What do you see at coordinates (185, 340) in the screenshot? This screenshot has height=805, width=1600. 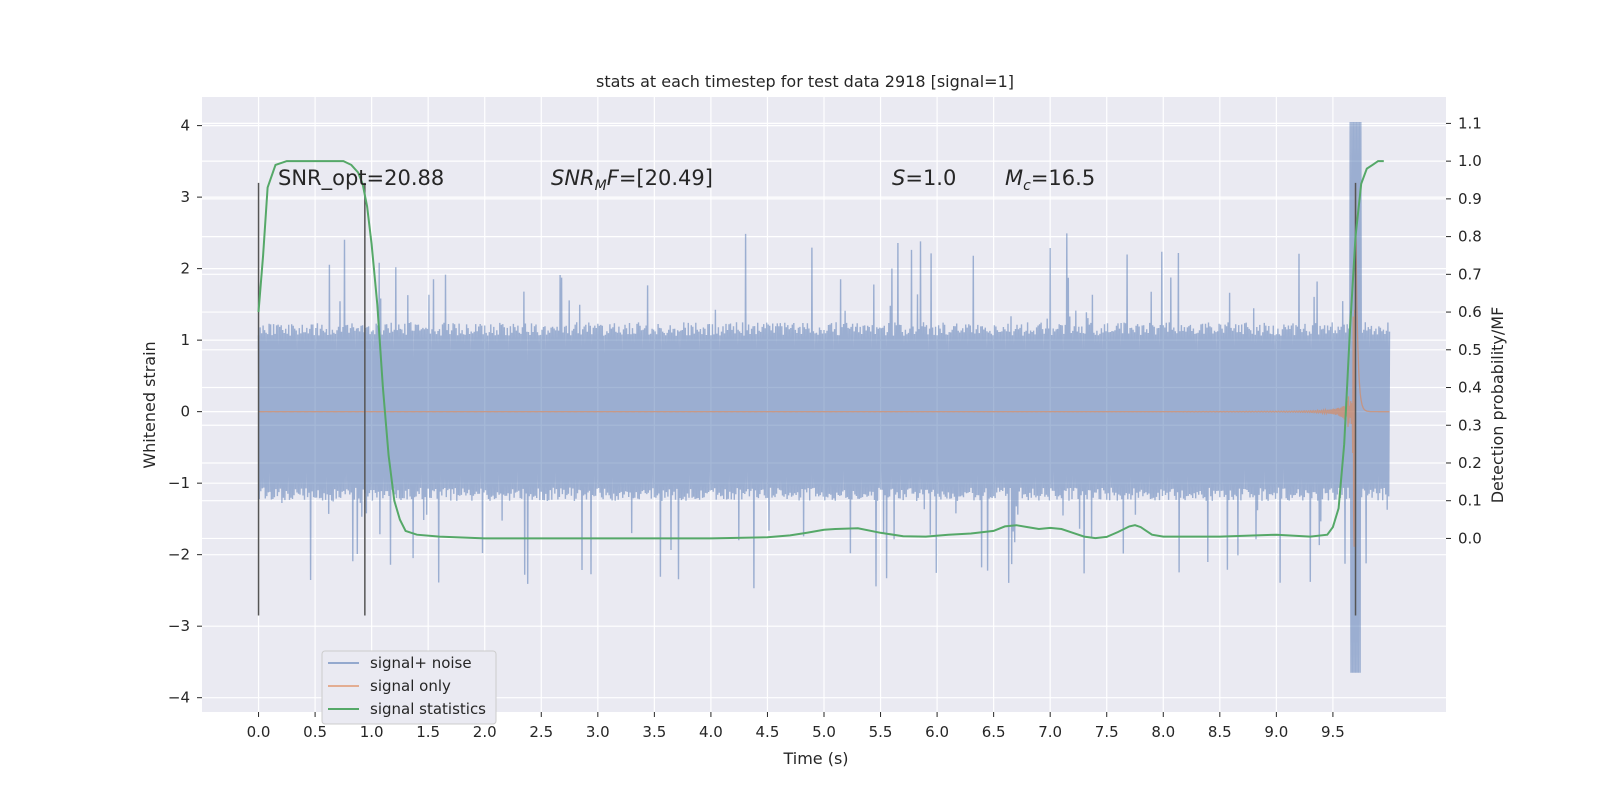 I see `y-left-tick-label: 1` at bounding box center [185, 340].